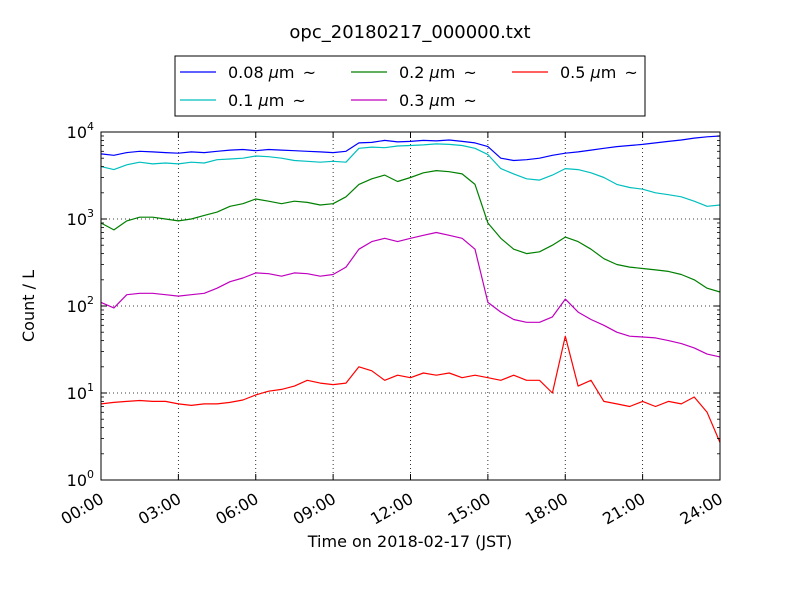 The width and height of the screenshot is (800, 600). Describe the element at coordinates (314, 509) in the screenshot. I see `x-tick-label: 09:00` at that location.